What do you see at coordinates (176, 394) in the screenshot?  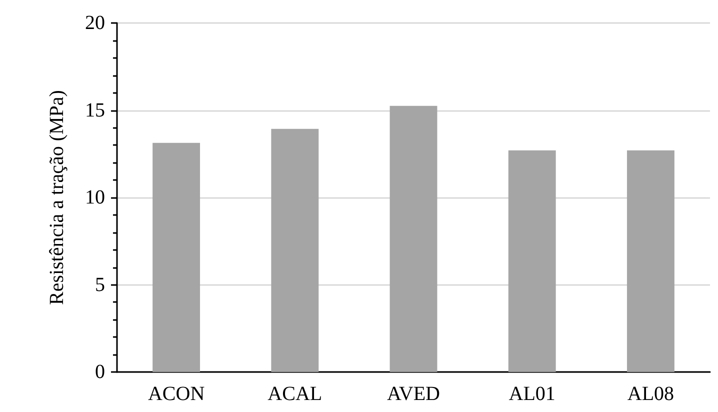 I see `x-tick-label: ACON` at bounding box center [176, 394].